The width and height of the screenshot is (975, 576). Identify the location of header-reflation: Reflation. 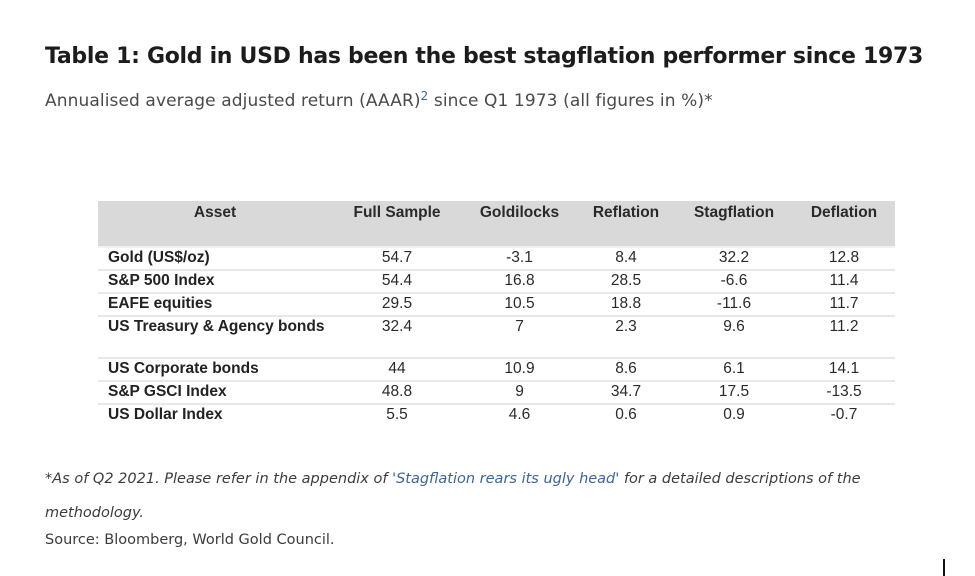
(626, 224).